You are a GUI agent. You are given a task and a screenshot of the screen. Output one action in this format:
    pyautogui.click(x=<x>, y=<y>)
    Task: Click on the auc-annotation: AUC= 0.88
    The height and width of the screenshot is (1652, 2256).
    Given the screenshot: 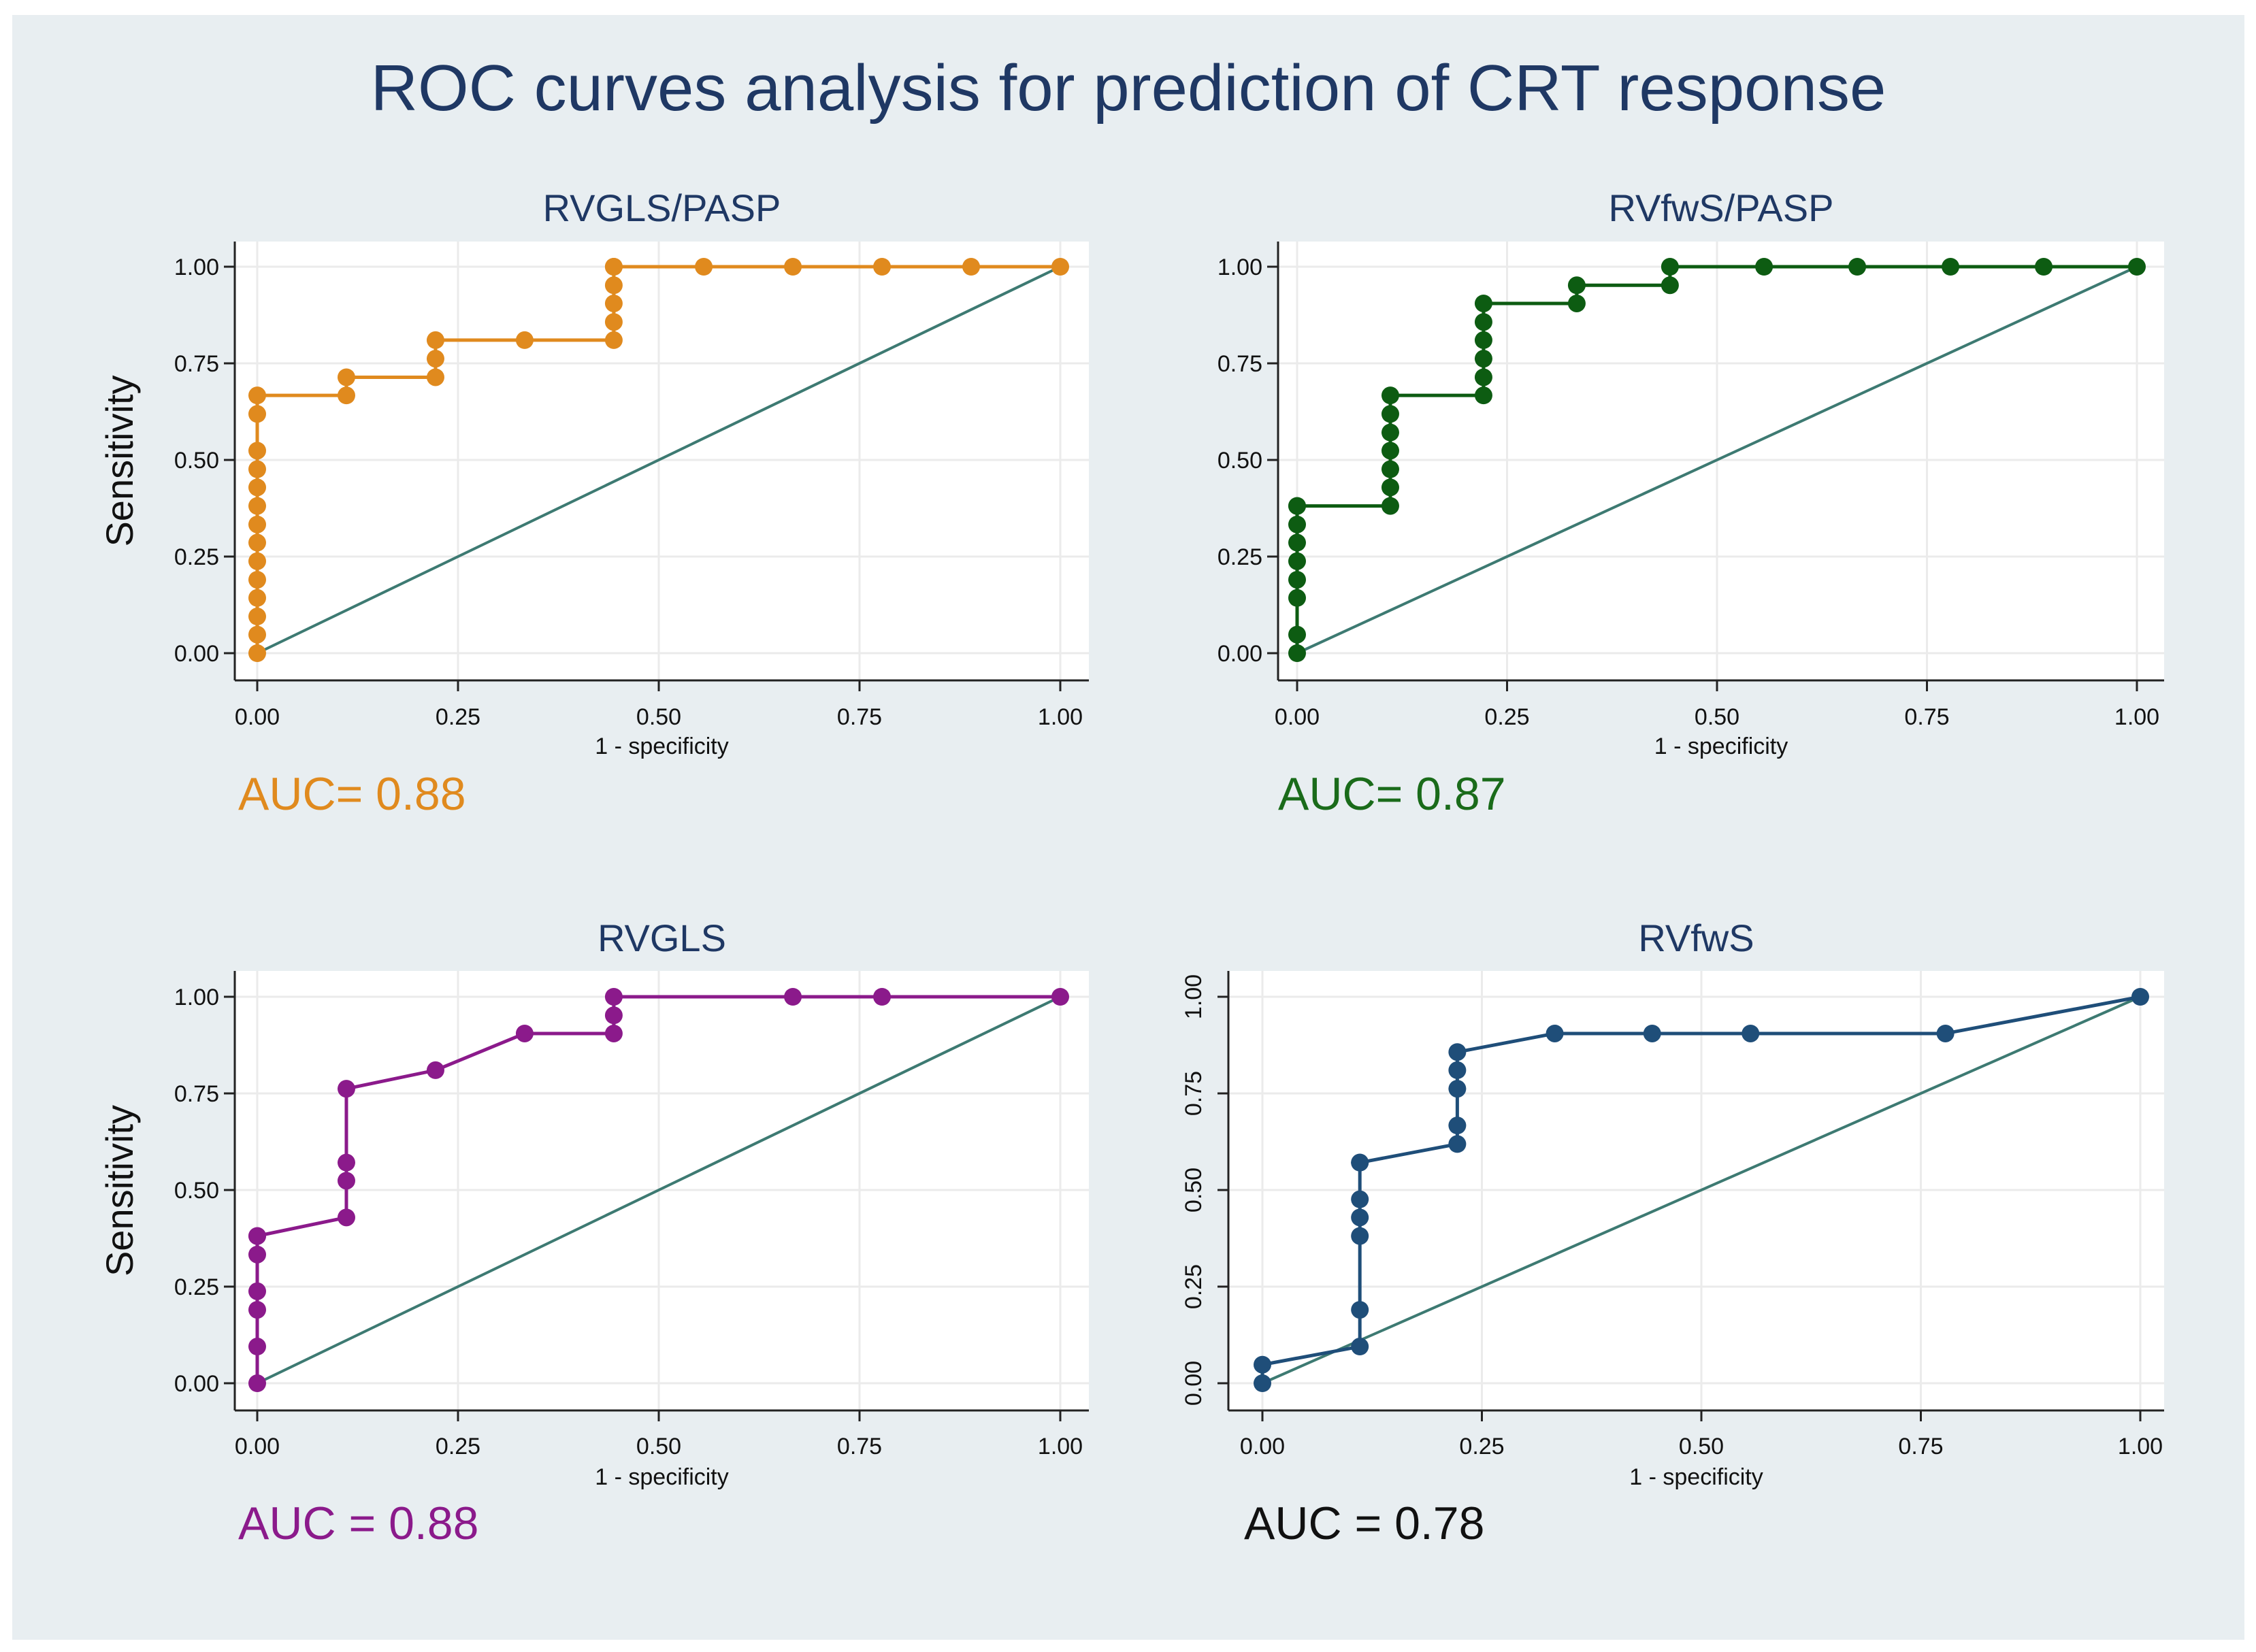 What is the action you would take?
    pyautogui.click(x=352, y=794)
    